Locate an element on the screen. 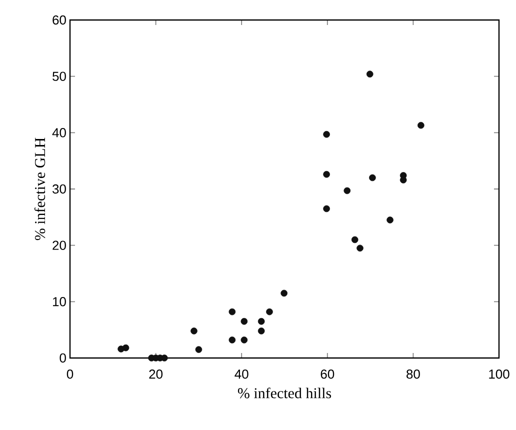 The image size is (516, 430). x-tick-label: 80 is located at coordinates (413, 374).